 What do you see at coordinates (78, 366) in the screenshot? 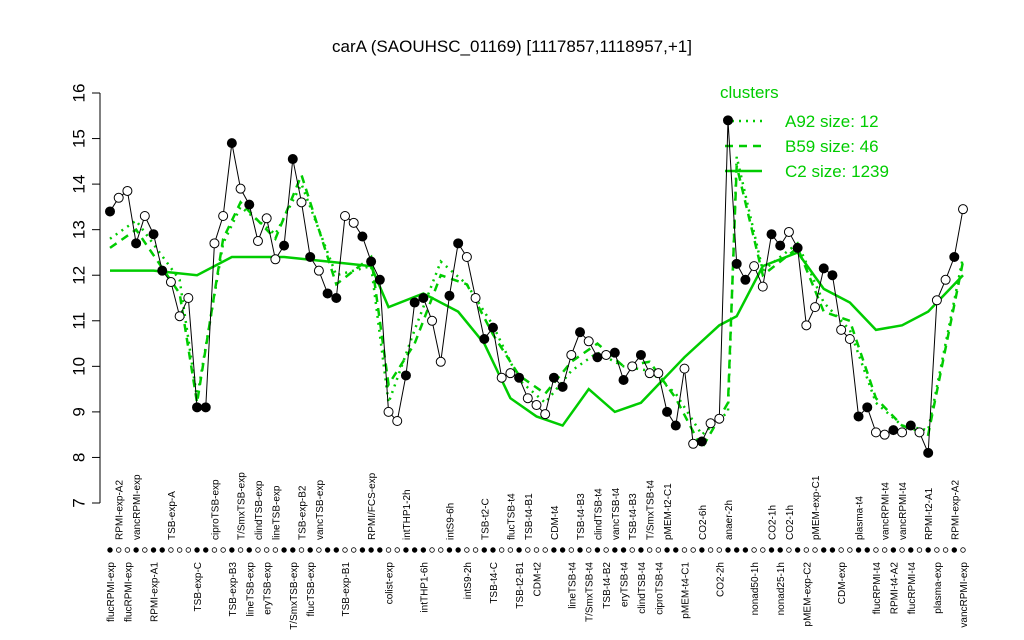
I see `y-tick-label: 10` at bounding box center [78, 366].